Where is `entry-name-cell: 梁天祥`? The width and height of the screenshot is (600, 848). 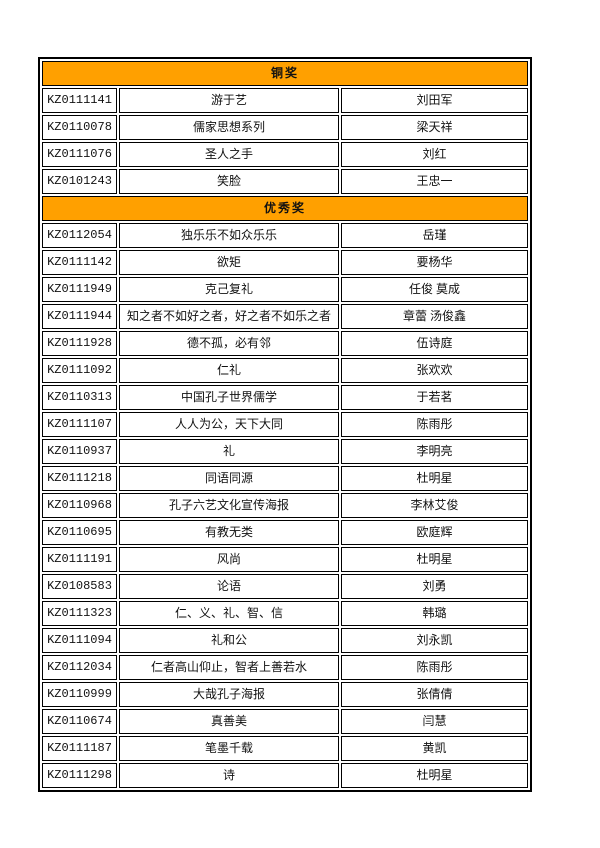 entry-name-cell: 梁天祥 is located at coordinates (434, 127).